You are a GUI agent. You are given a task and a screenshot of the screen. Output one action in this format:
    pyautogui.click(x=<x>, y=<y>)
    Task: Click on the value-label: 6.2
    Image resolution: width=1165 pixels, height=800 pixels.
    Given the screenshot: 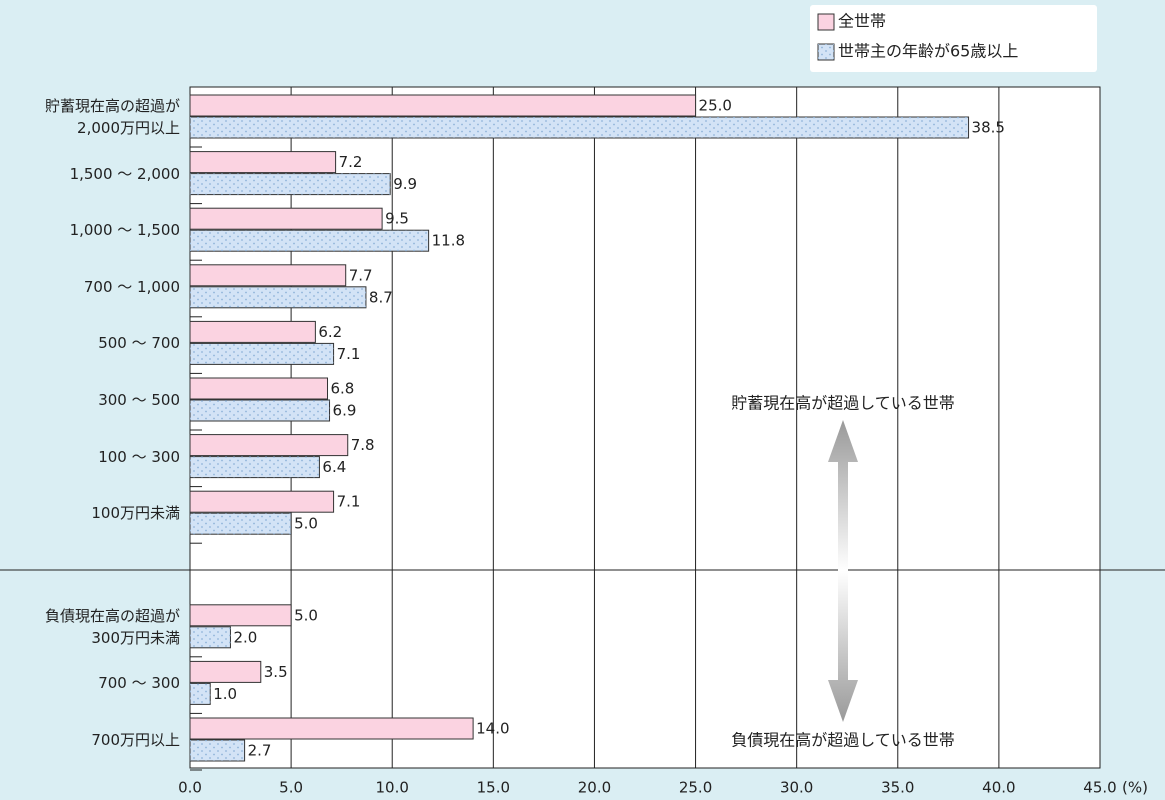 What is the action you would take?
    pyautogui.click(x=330, y=332)
    